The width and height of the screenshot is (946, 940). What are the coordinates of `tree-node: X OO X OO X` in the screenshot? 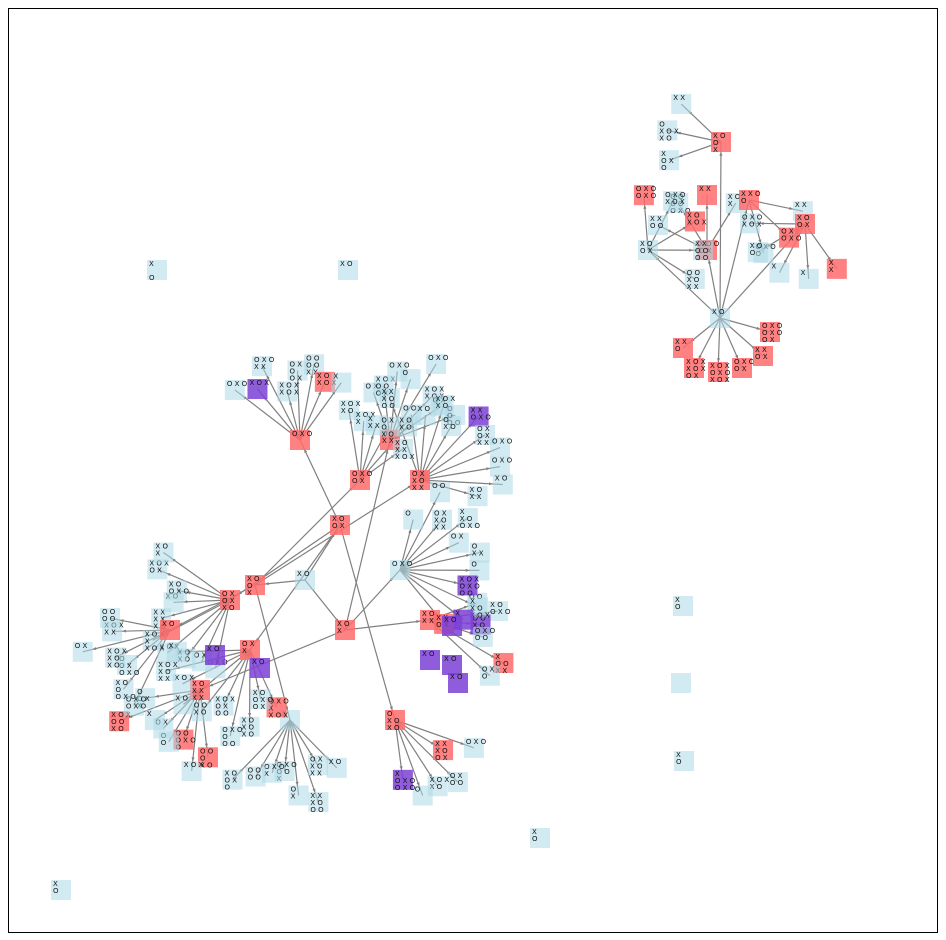 It's located at (261, 700).